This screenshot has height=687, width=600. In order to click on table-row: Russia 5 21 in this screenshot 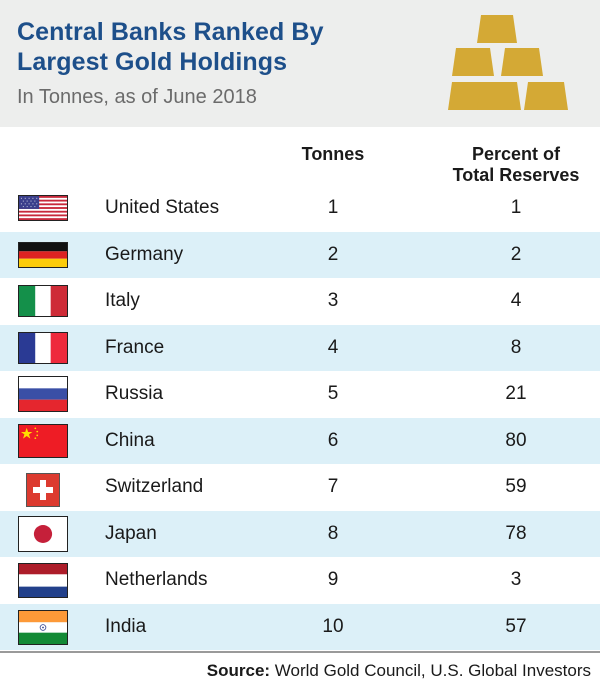, I will do `click(300, 394)`.